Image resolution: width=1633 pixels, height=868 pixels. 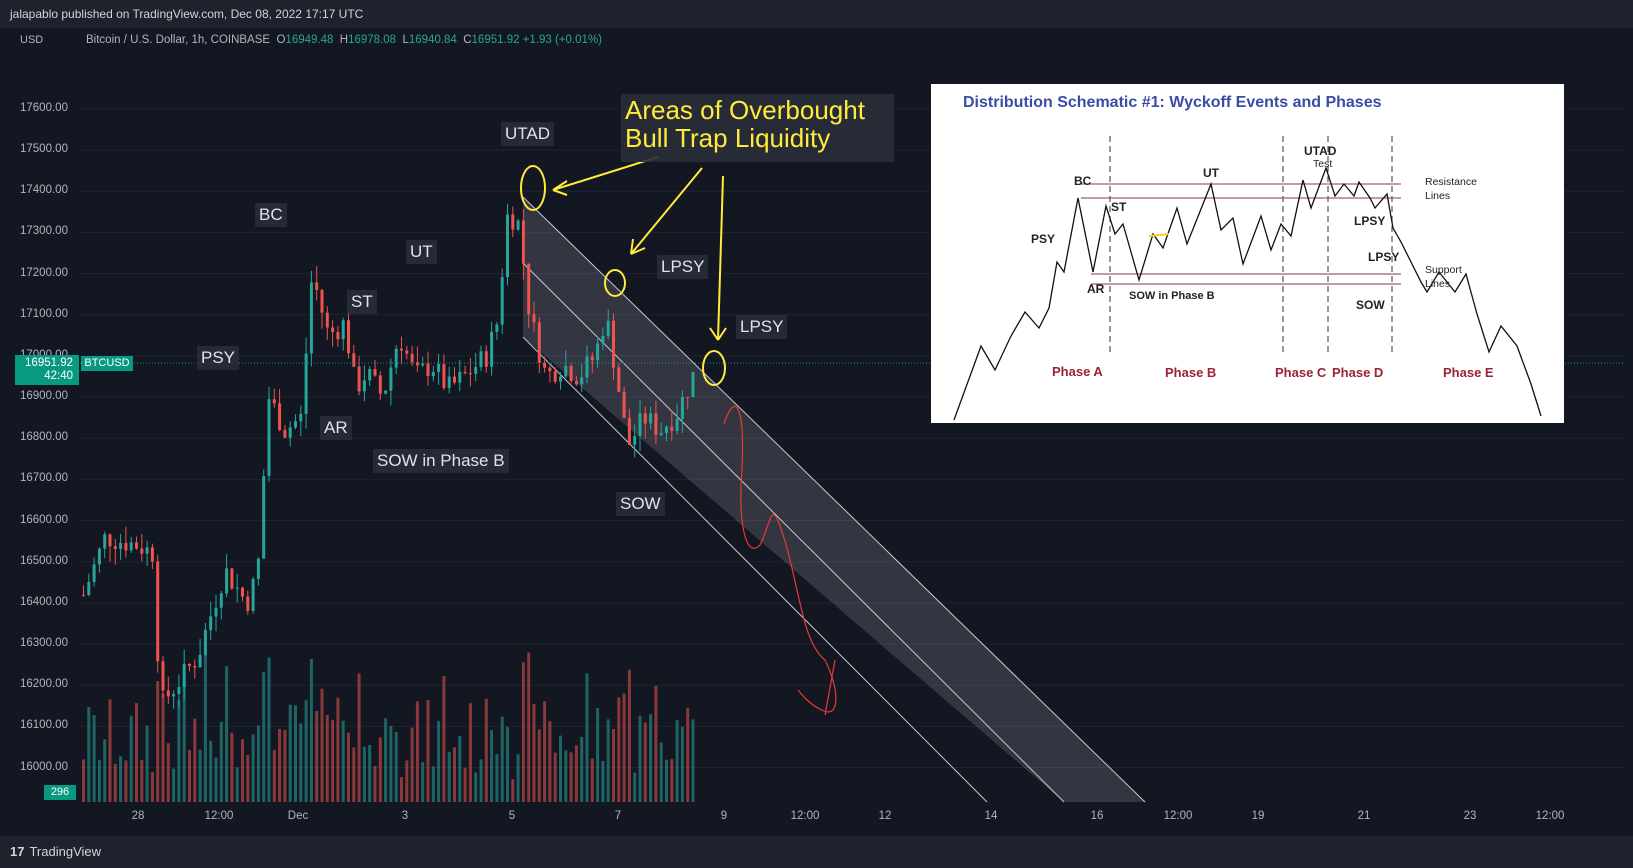 What do you see at coordinates (512, 816) in the screenshot?
I see `x-tick-label: 5` at bounding box center [512, 816].